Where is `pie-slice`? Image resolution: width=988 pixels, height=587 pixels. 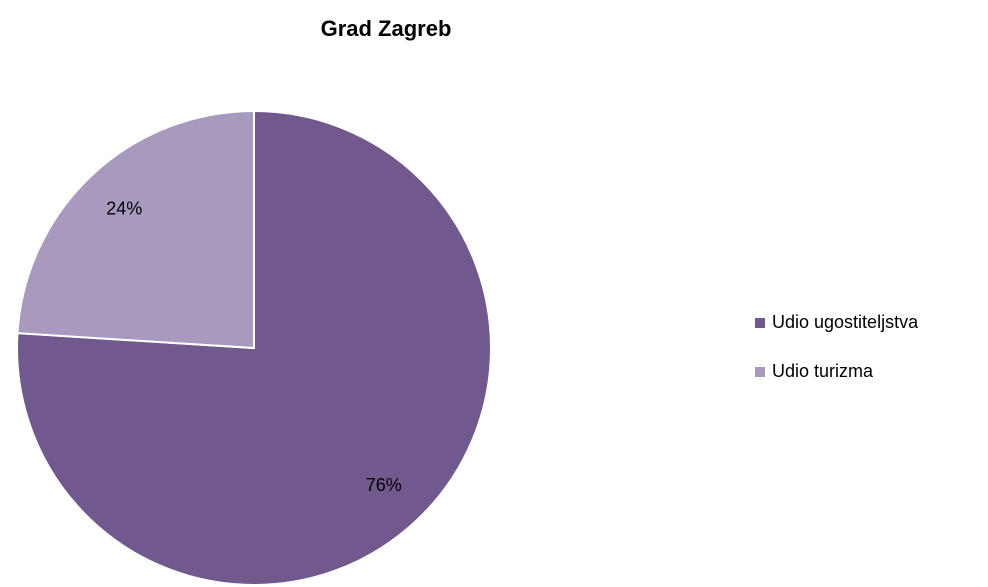 pie-slice is located at coordinates (135, 229).